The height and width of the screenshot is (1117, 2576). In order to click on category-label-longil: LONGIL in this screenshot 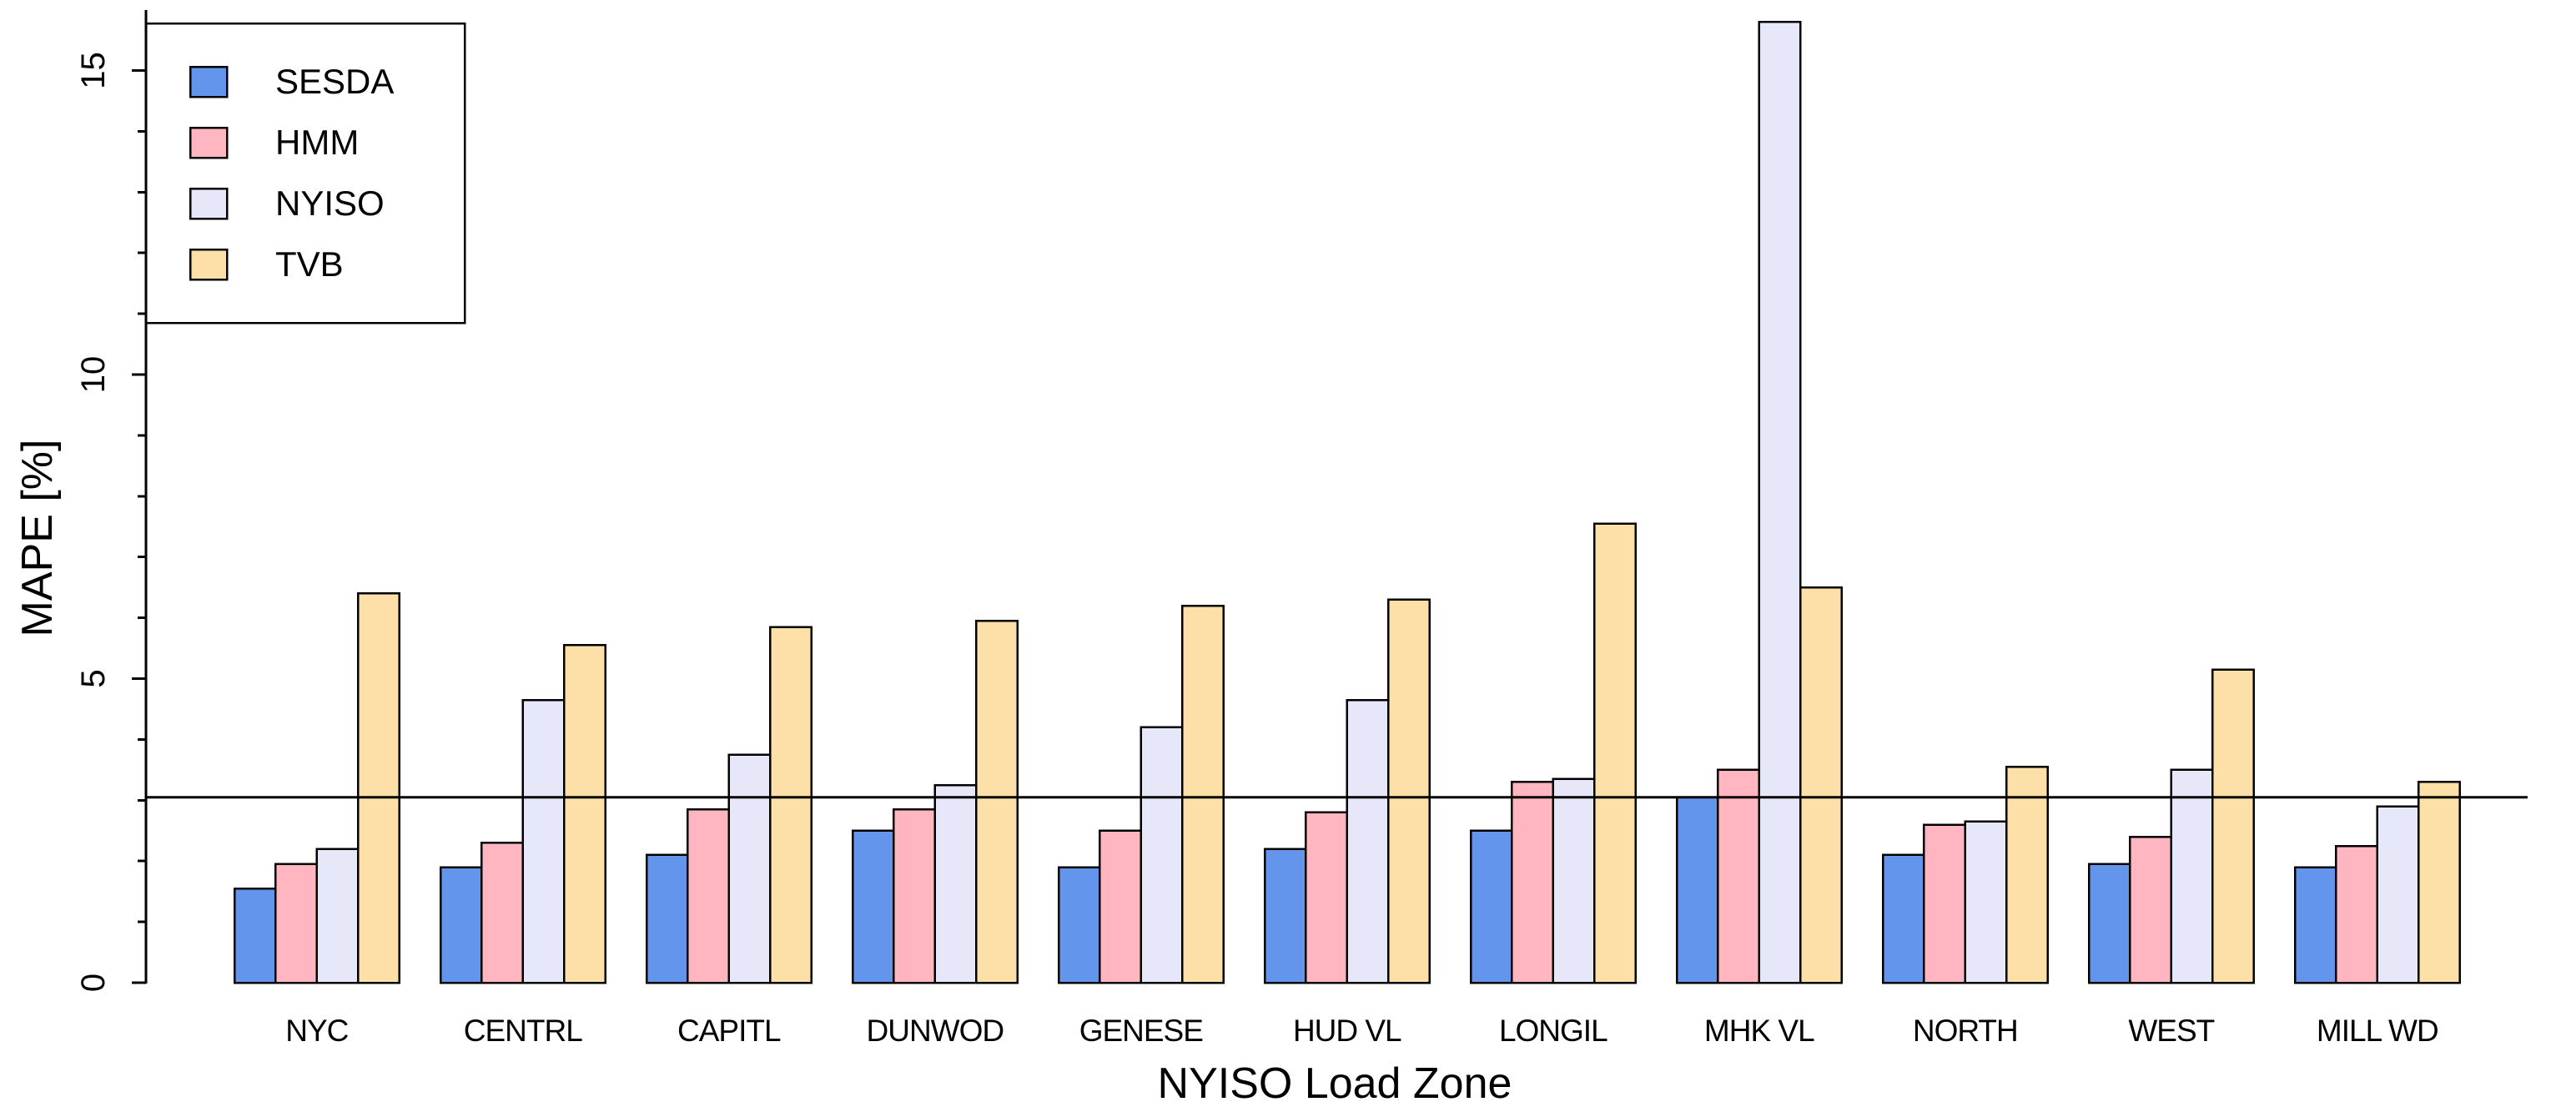, I will do `click(1553, 1031)`.